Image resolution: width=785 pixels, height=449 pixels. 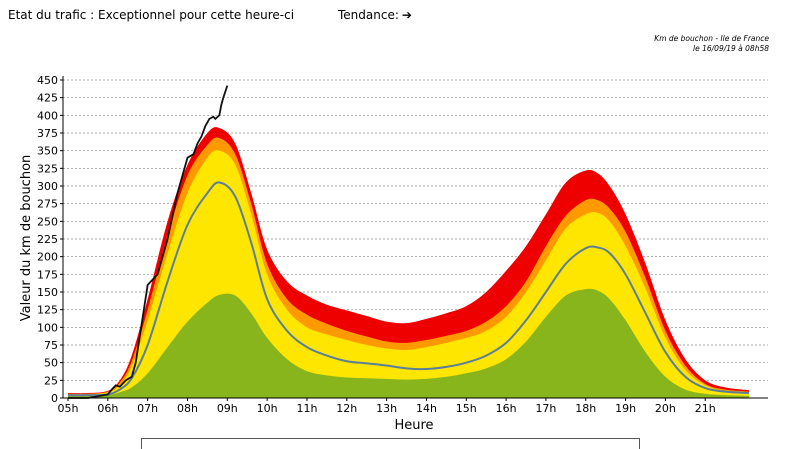 What do you see at coordinates (47, 239) in the screenshot?
I see `y-tick-label: 225` at bounding box center [47, 239].